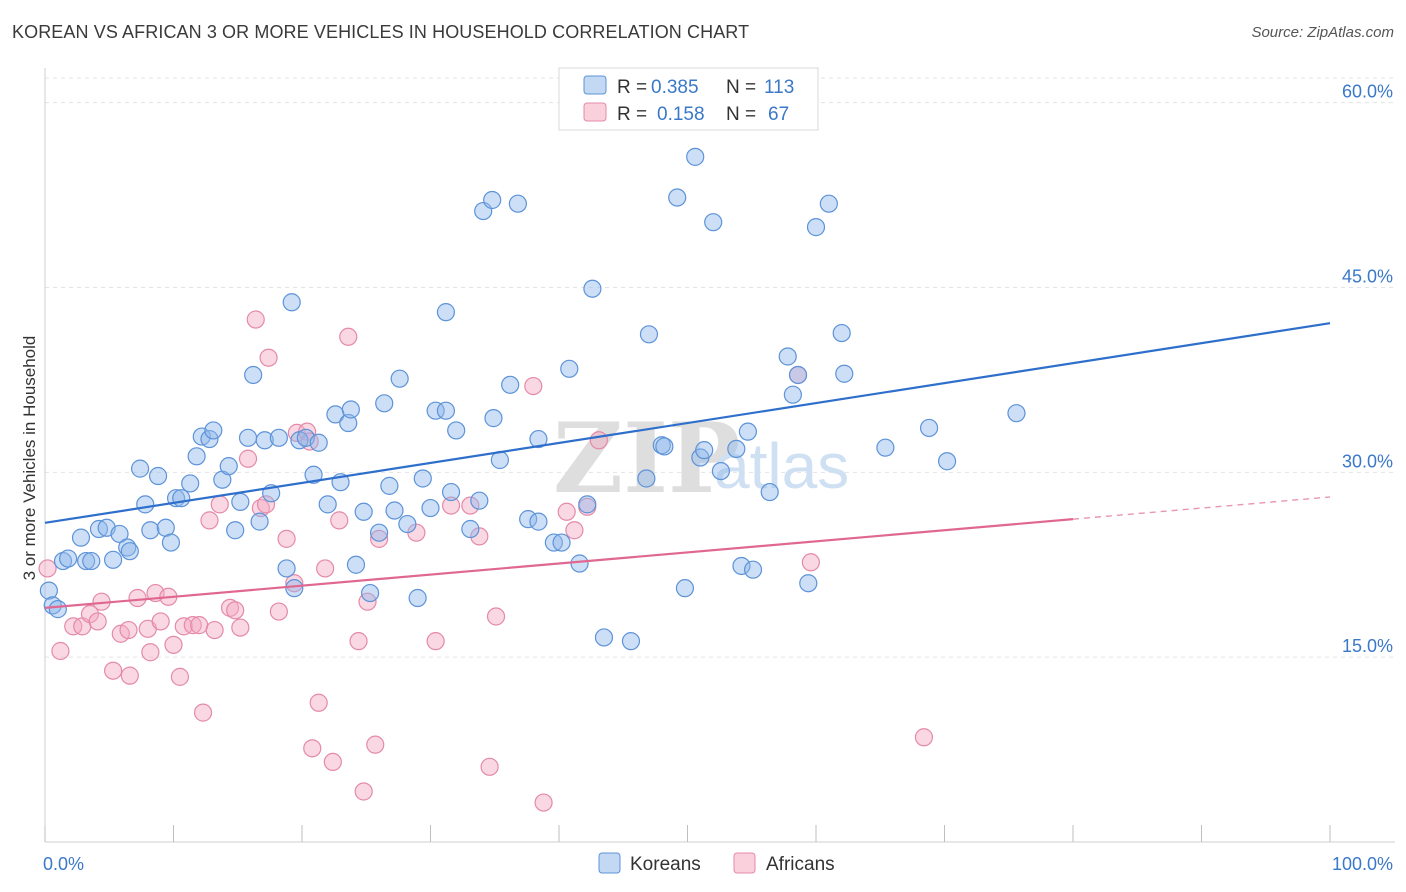 The width and height of the screenshot is (1406, 892). Describe the element at coordinates (665, 864) in the screenshot. I see `bottom-legend-label-koreans: Koreans` at that location.